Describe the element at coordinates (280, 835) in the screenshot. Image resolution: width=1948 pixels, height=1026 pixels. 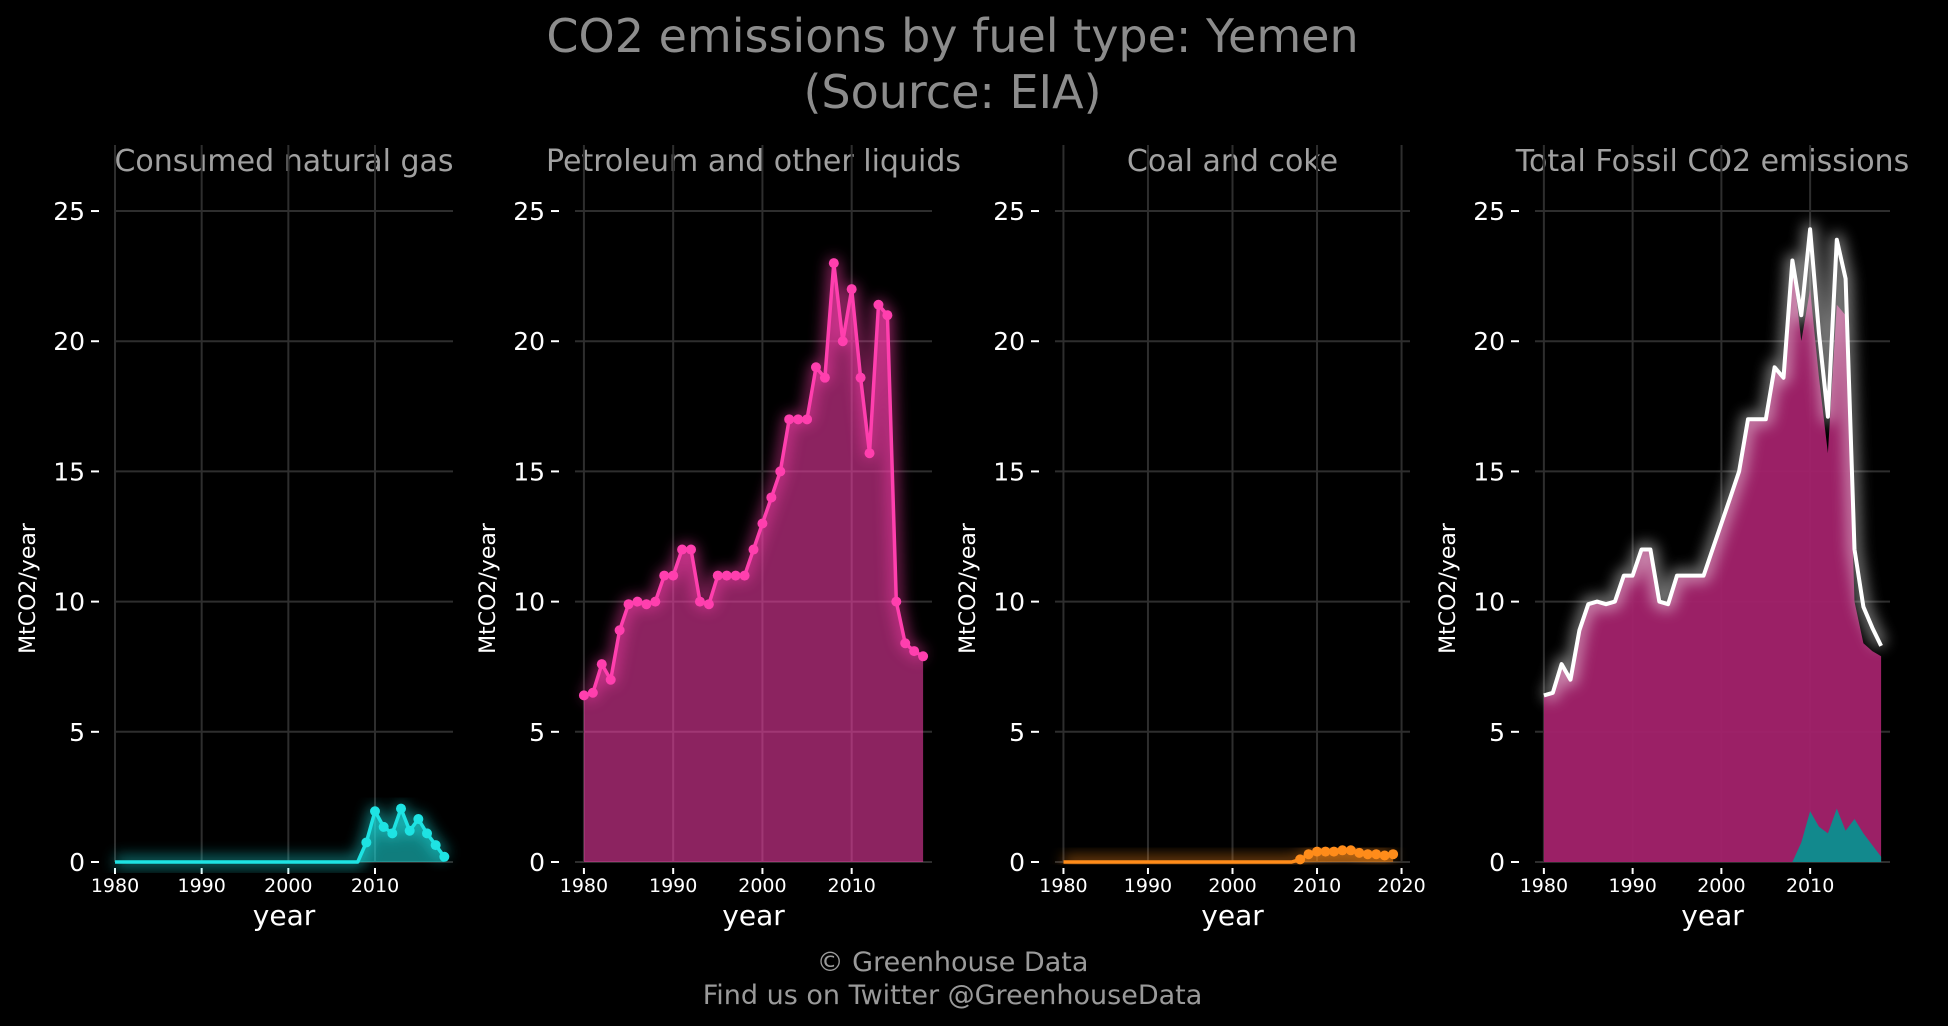
I see `gas-area-fill` at that location.